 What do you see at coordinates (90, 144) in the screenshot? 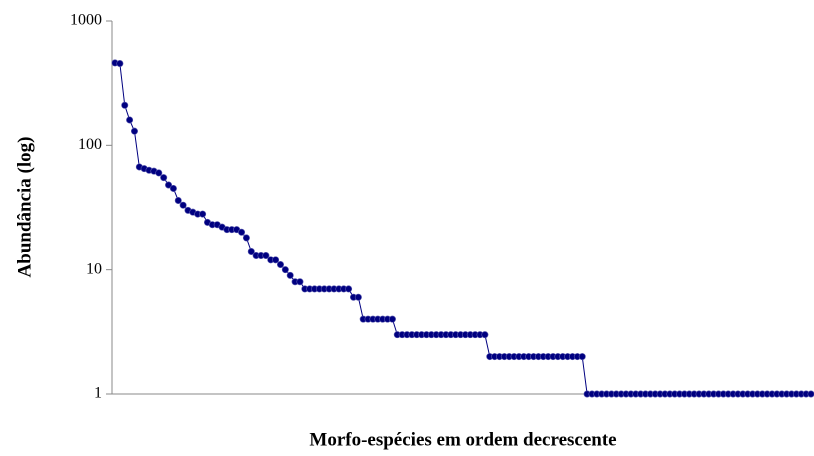
I see `y-tick-label: 100` at bounding box center [90, 144].